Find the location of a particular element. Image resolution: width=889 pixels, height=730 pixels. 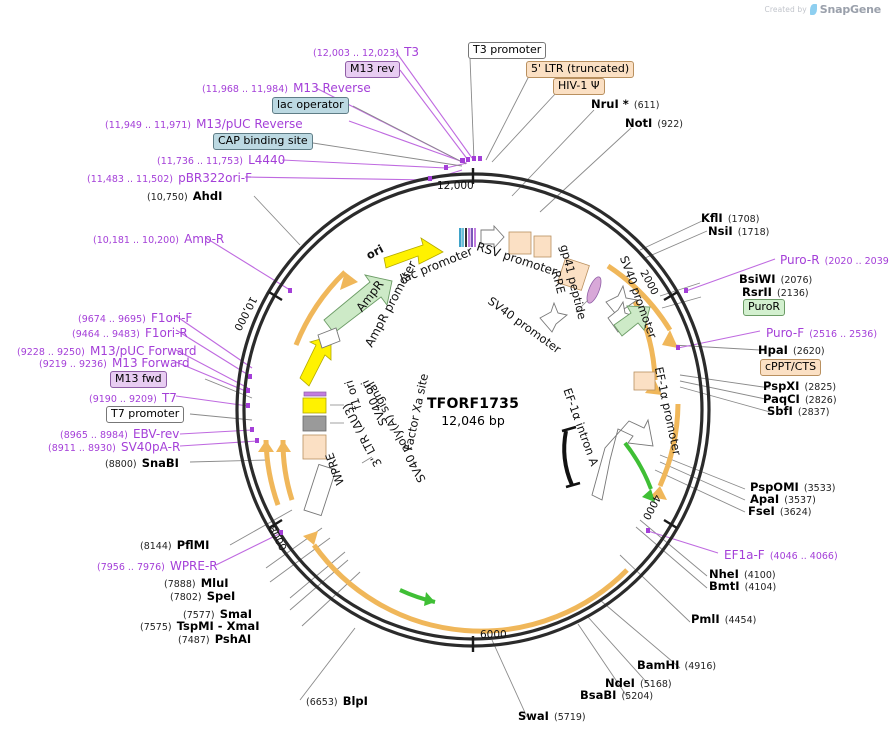

enzyme-label-bsabi: BsaBI (5204) is located at coordinates (616, 694).